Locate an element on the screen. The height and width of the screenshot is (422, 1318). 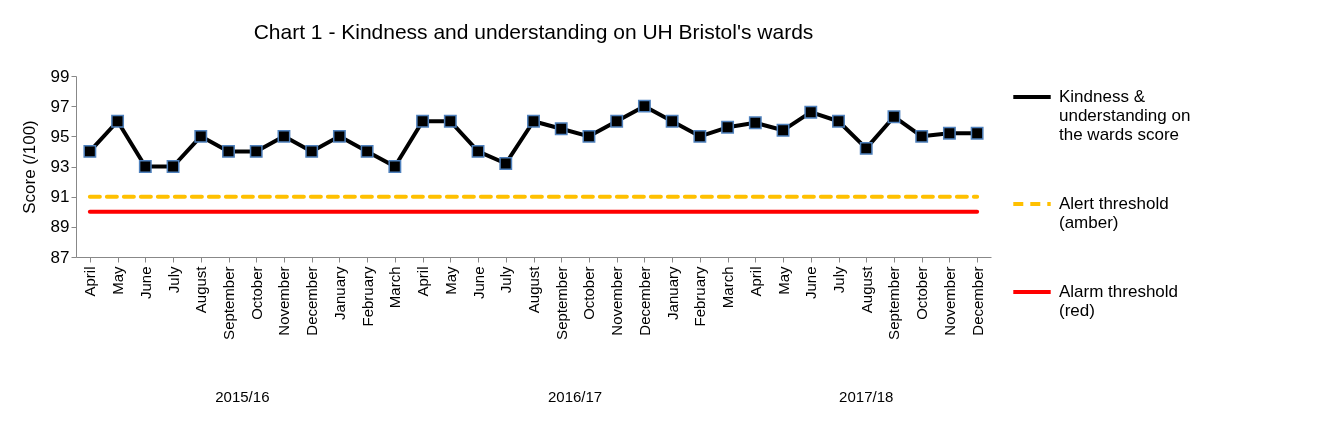
y-tick-label: 91 is located at coordinates (60, 197).